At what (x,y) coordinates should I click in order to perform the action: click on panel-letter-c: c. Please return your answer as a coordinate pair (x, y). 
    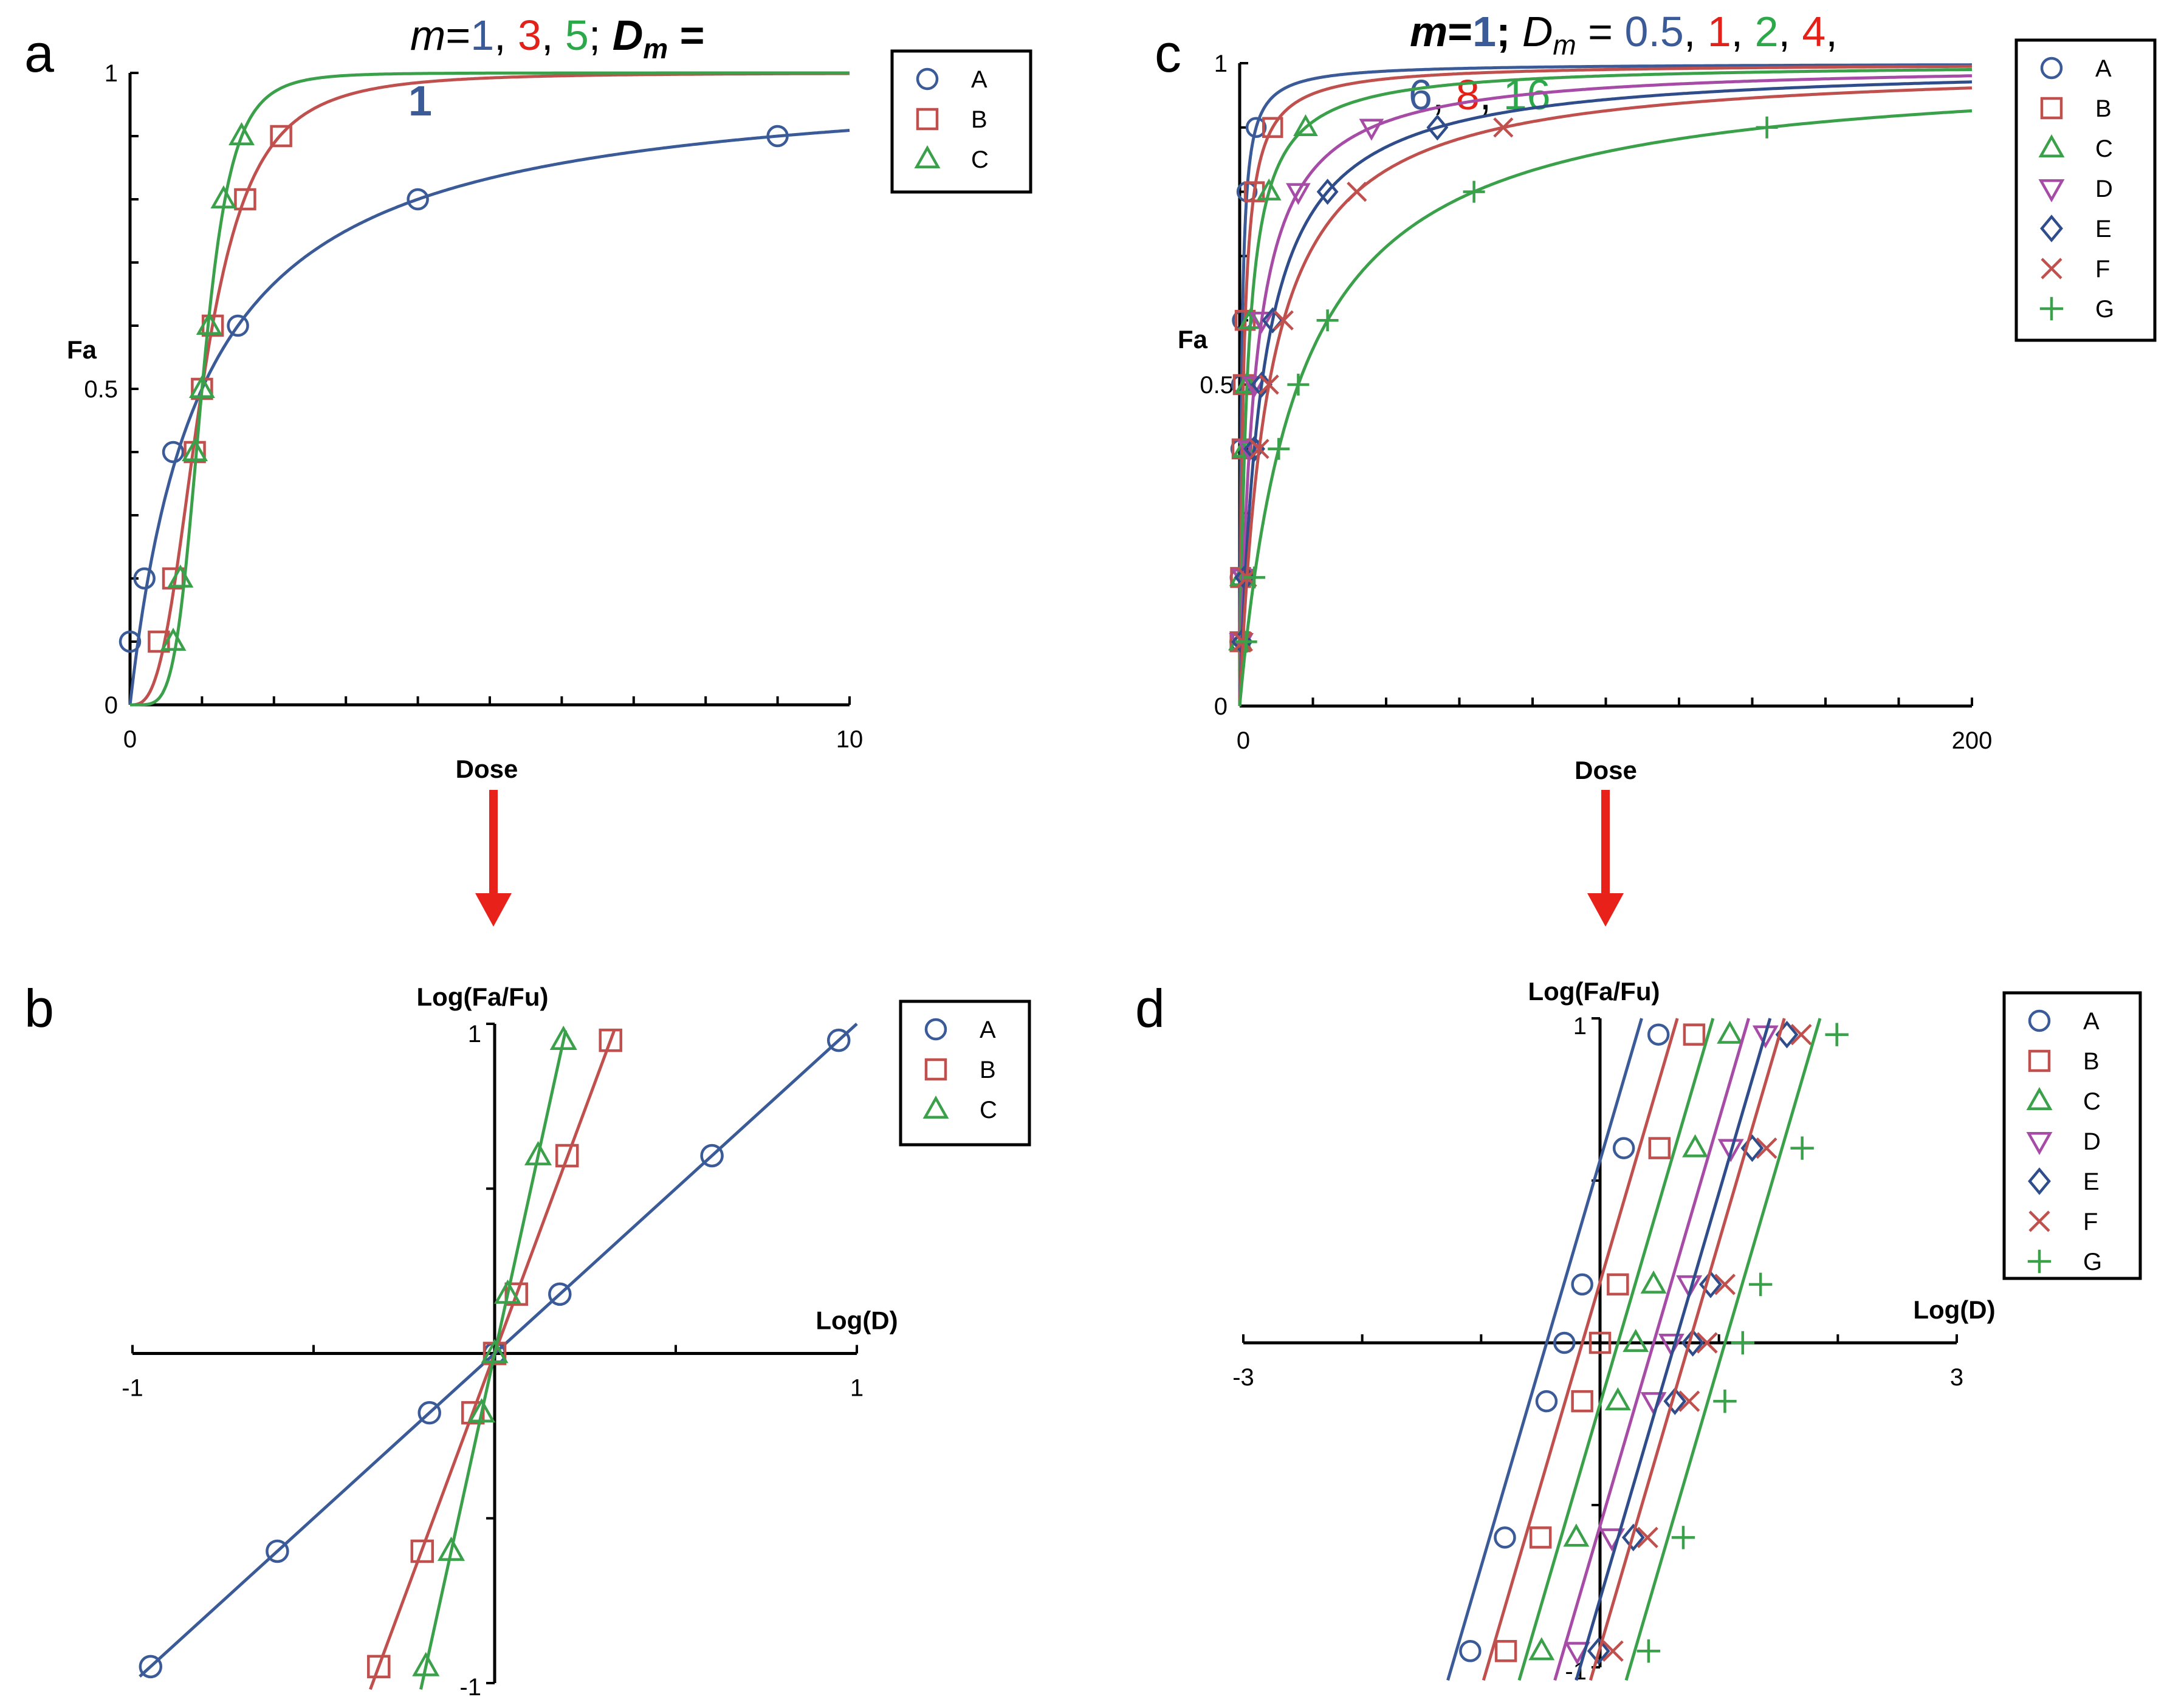
    Looking at the image, I should click on (1168, 53).